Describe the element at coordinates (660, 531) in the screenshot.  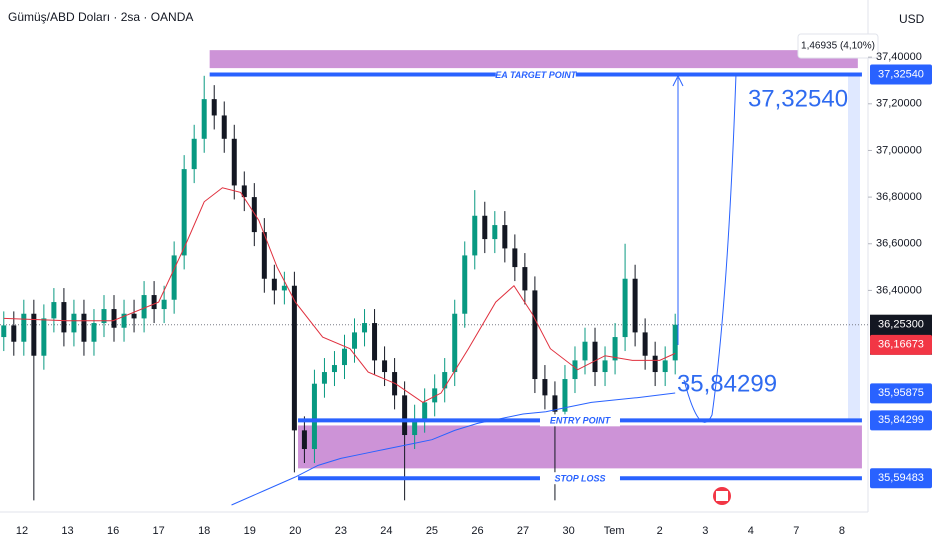
I see `x-tick-label: 2` at that location.